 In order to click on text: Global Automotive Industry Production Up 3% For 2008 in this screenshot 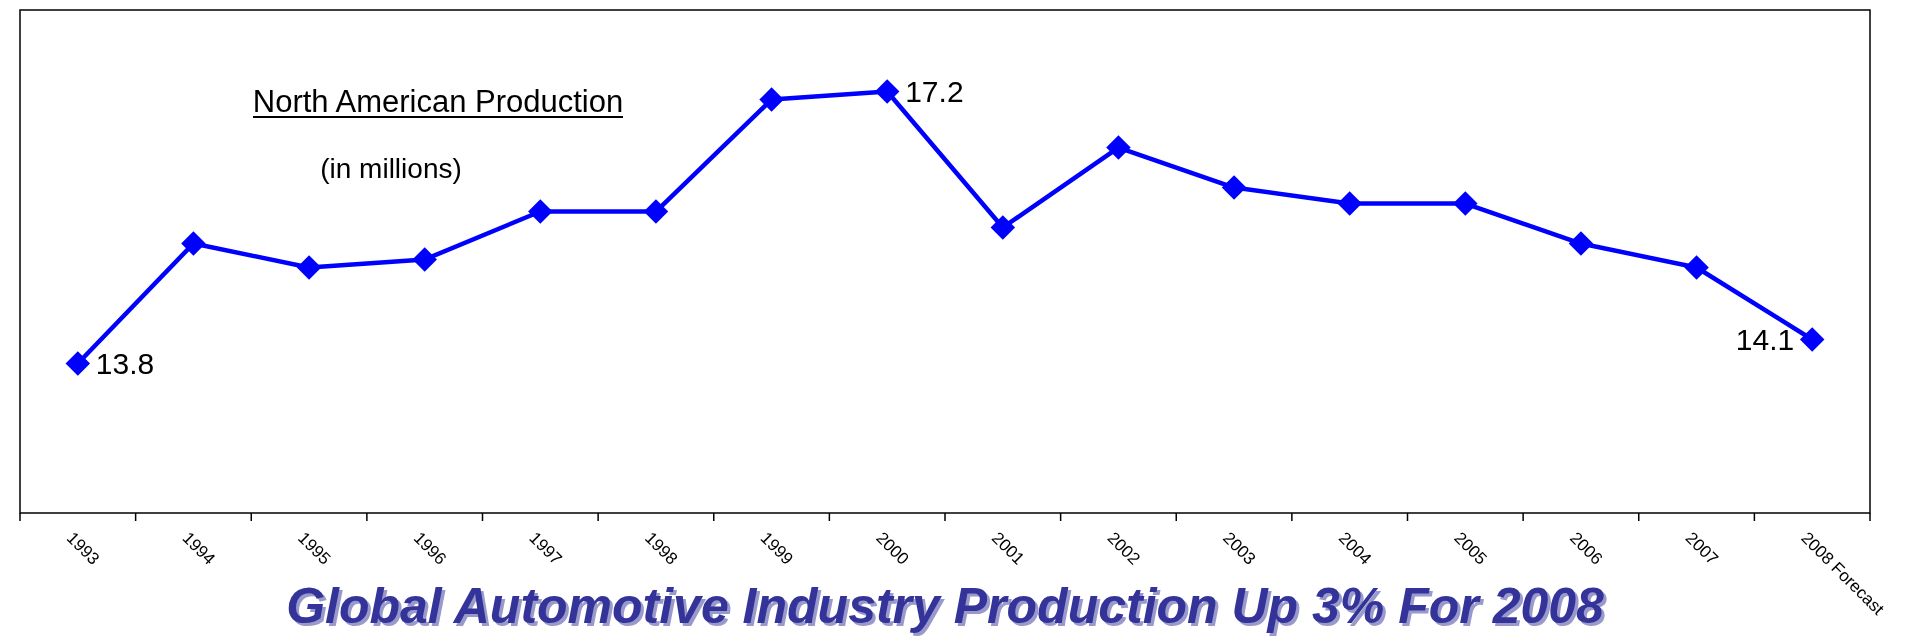, I will do `click(945, 606)`.